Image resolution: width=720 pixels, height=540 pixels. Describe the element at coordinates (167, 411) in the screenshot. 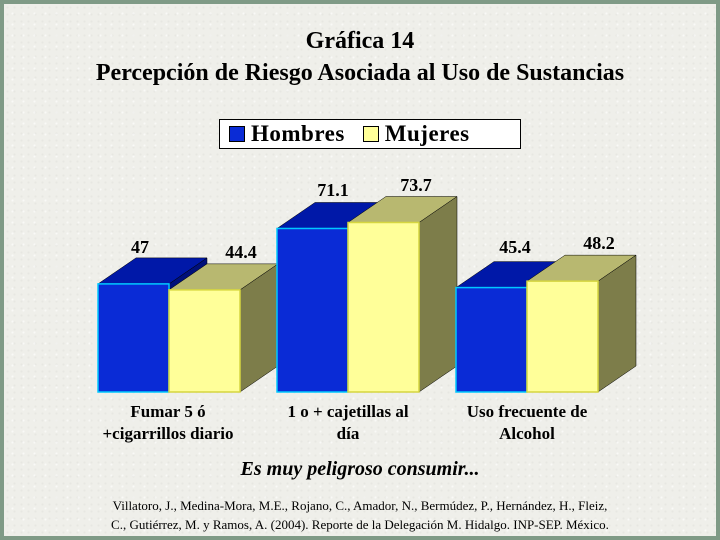

I see `category-label-1-line-1: Fumar 5 ó` at that location.